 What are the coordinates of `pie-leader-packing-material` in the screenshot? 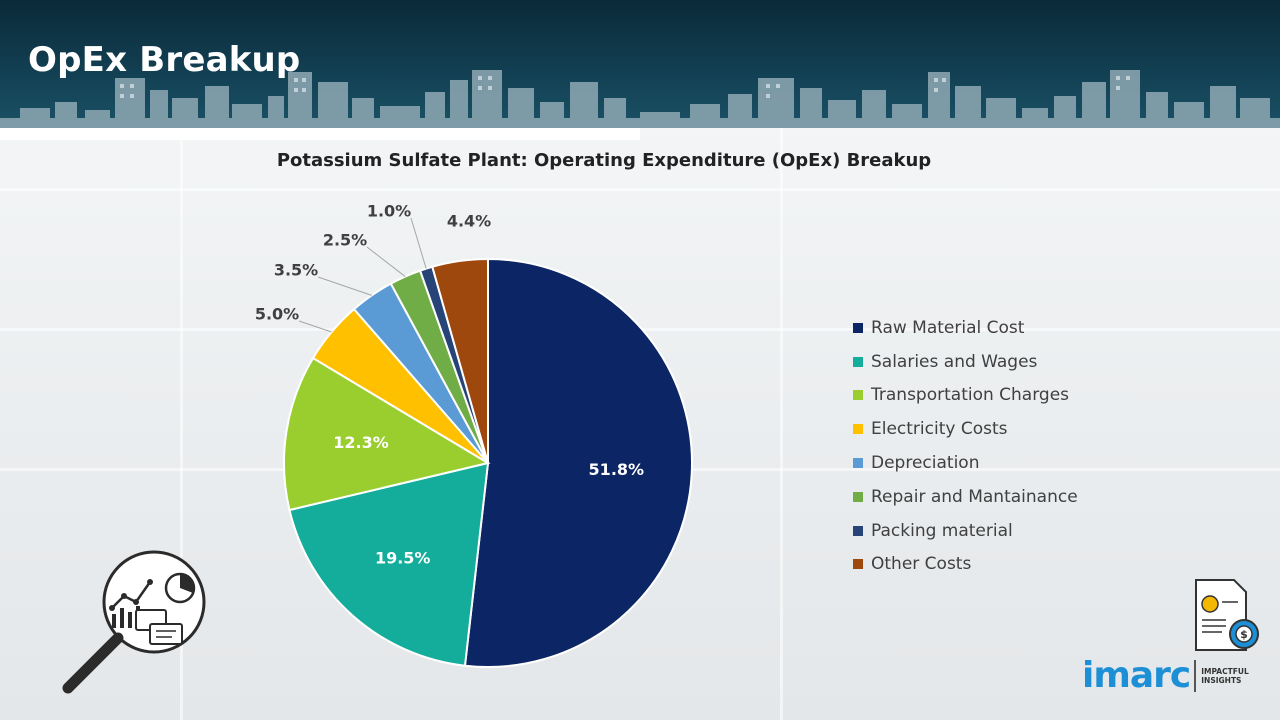 It's located at (418, 243).